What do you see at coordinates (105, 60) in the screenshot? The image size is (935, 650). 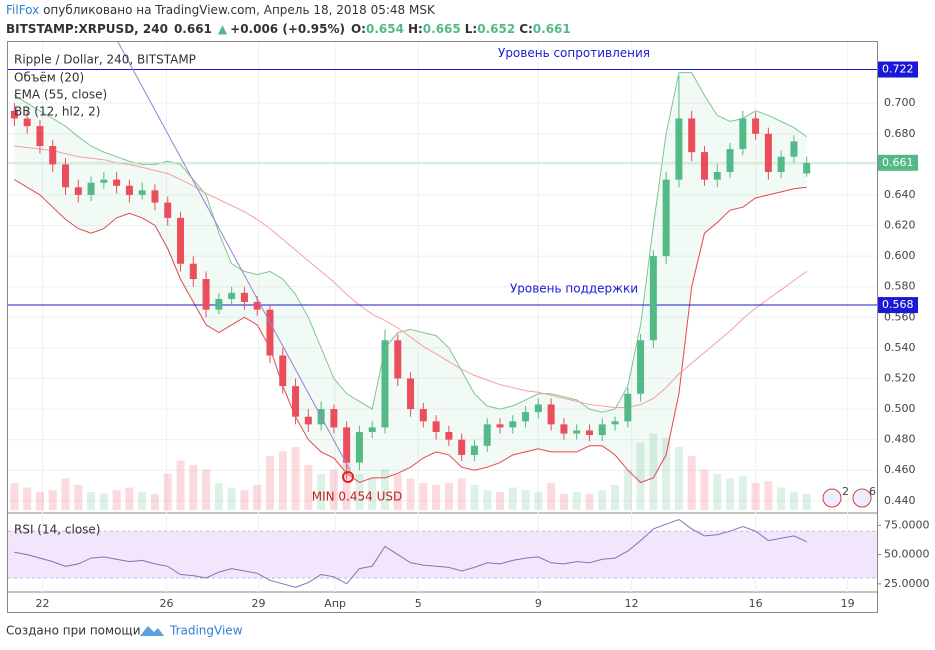 I see `chart-title: Ripple / Dollar, 240, BITSTAMP` at bounding box center [105, 60].